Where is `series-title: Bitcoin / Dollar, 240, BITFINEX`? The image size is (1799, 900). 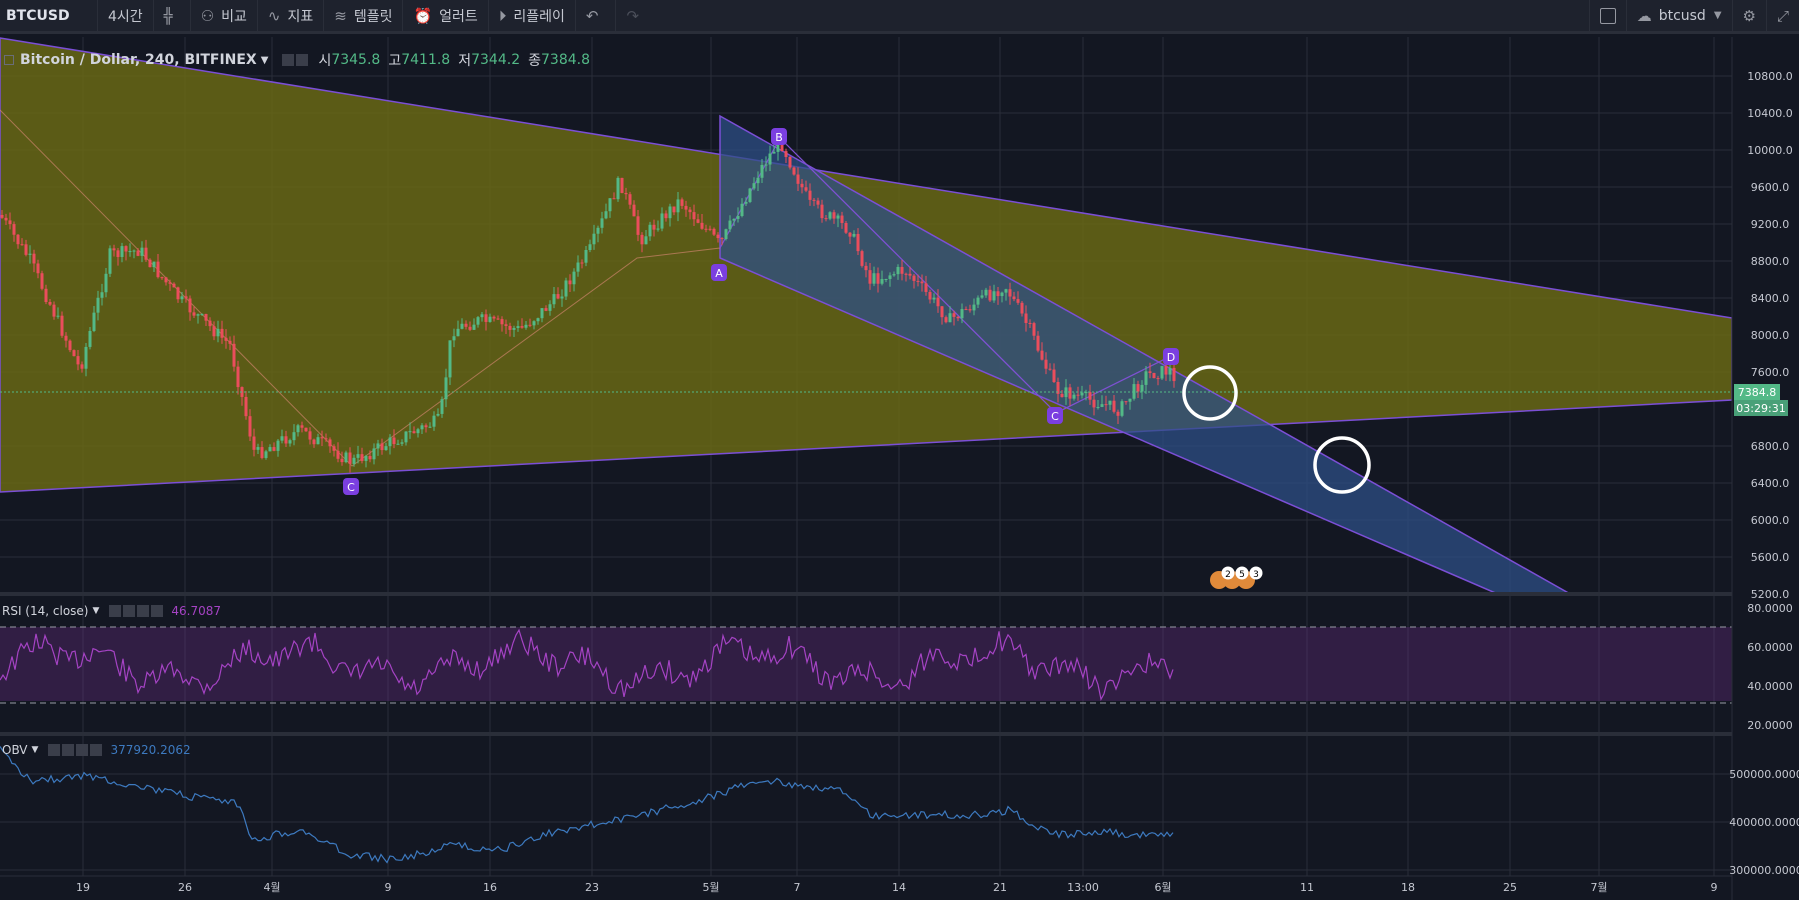 series-title: Bitcoin / Dollar, 240, BITFINEX is located at coordinates (138, 60).